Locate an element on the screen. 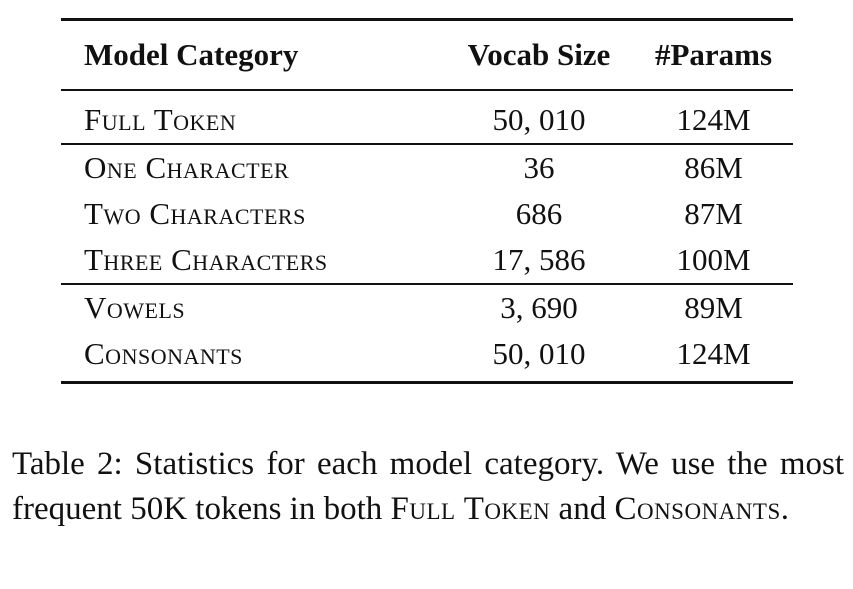 The width and height of the screenshot is (853, 589). header-vocab-size: Vocab Size is located at coordinates (539, 55).